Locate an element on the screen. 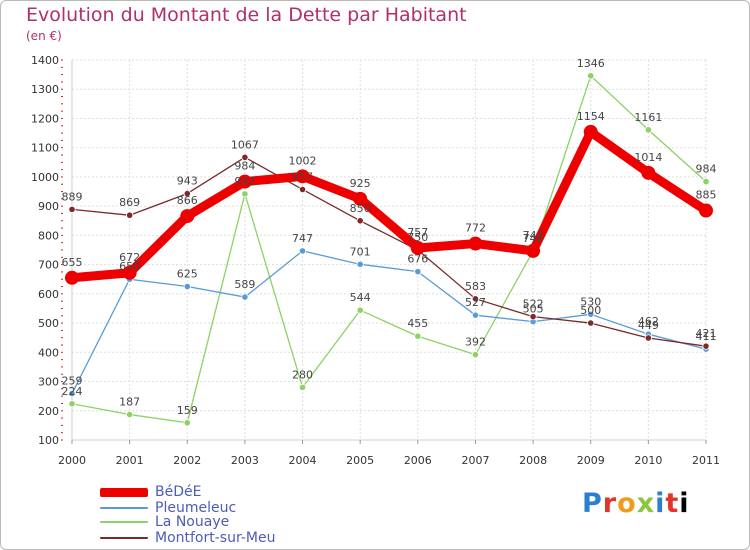 The width and height of the screenshot is (750, 550). data-label: 885 is located at coordinates (706, 195).